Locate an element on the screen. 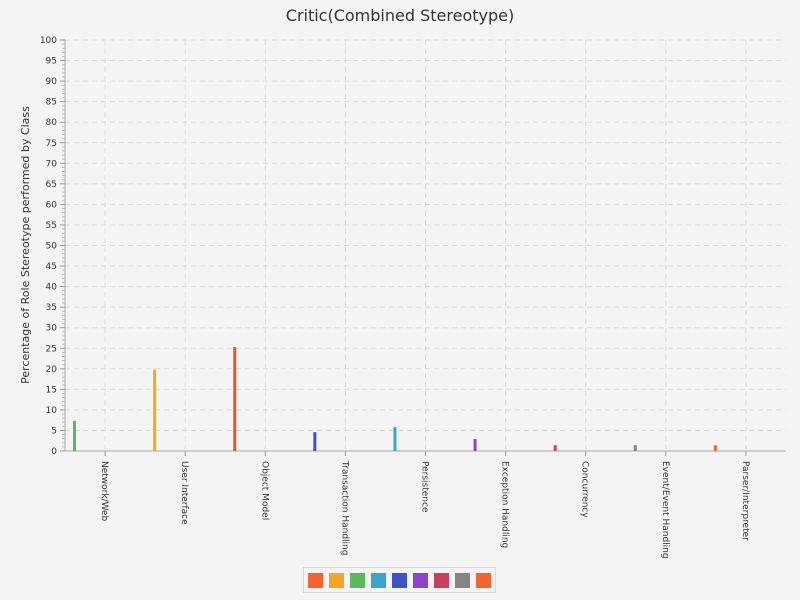 The width and height of the screenshot is (800, 600). y-tick-label: 5 is located at coordinates (54, 431).